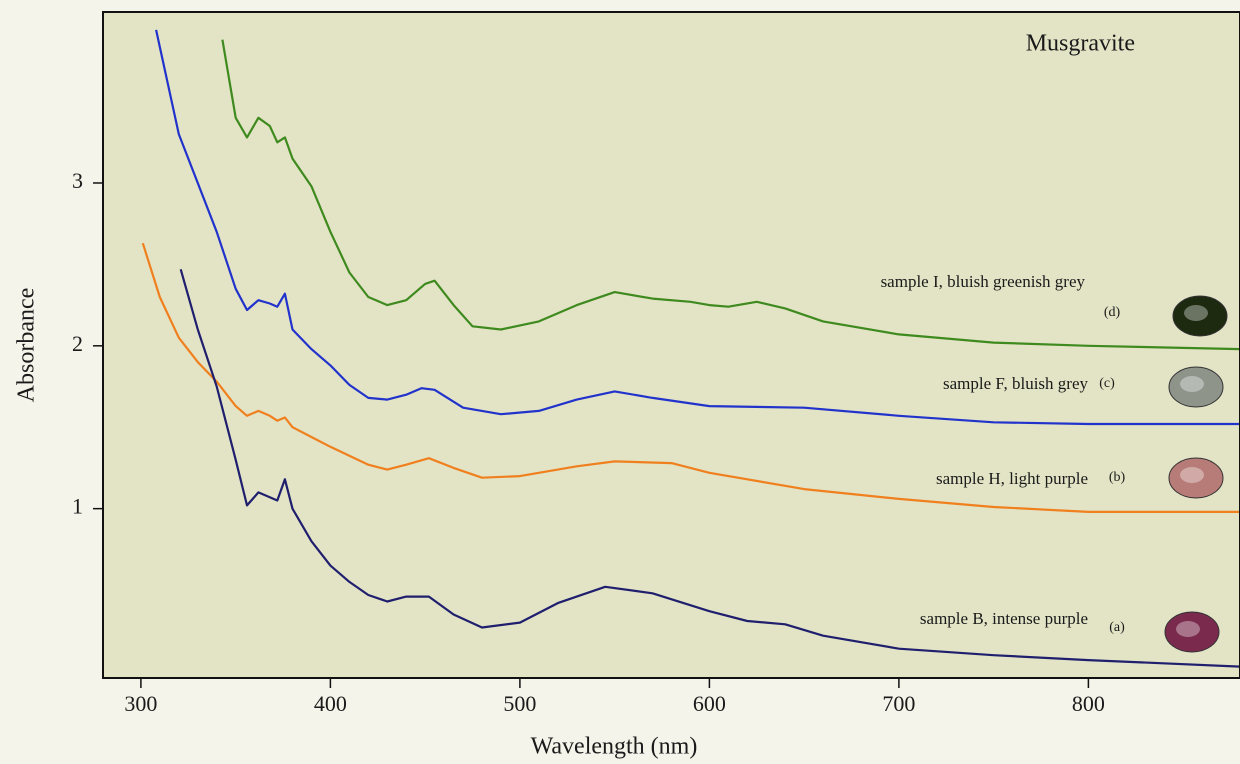  Describe the element at coordinates (898, 703) in the screenshot. I see `x-tick-label: 700` at that location.